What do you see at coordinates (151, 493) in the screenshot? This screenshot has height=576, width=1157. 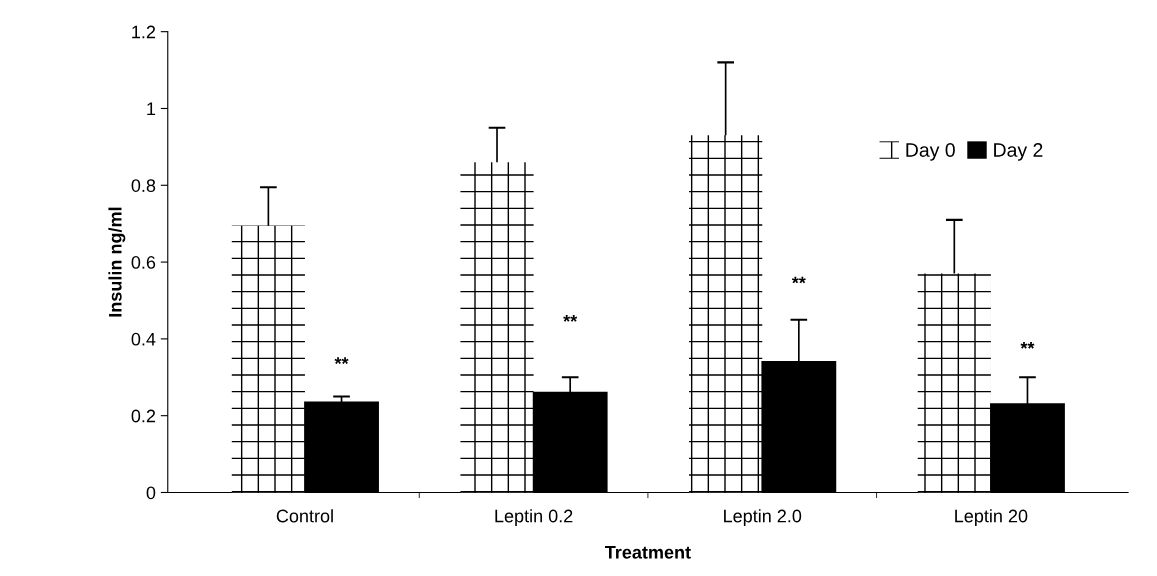 I see `y-tick-label: 0` at bounding box center [151, 493].